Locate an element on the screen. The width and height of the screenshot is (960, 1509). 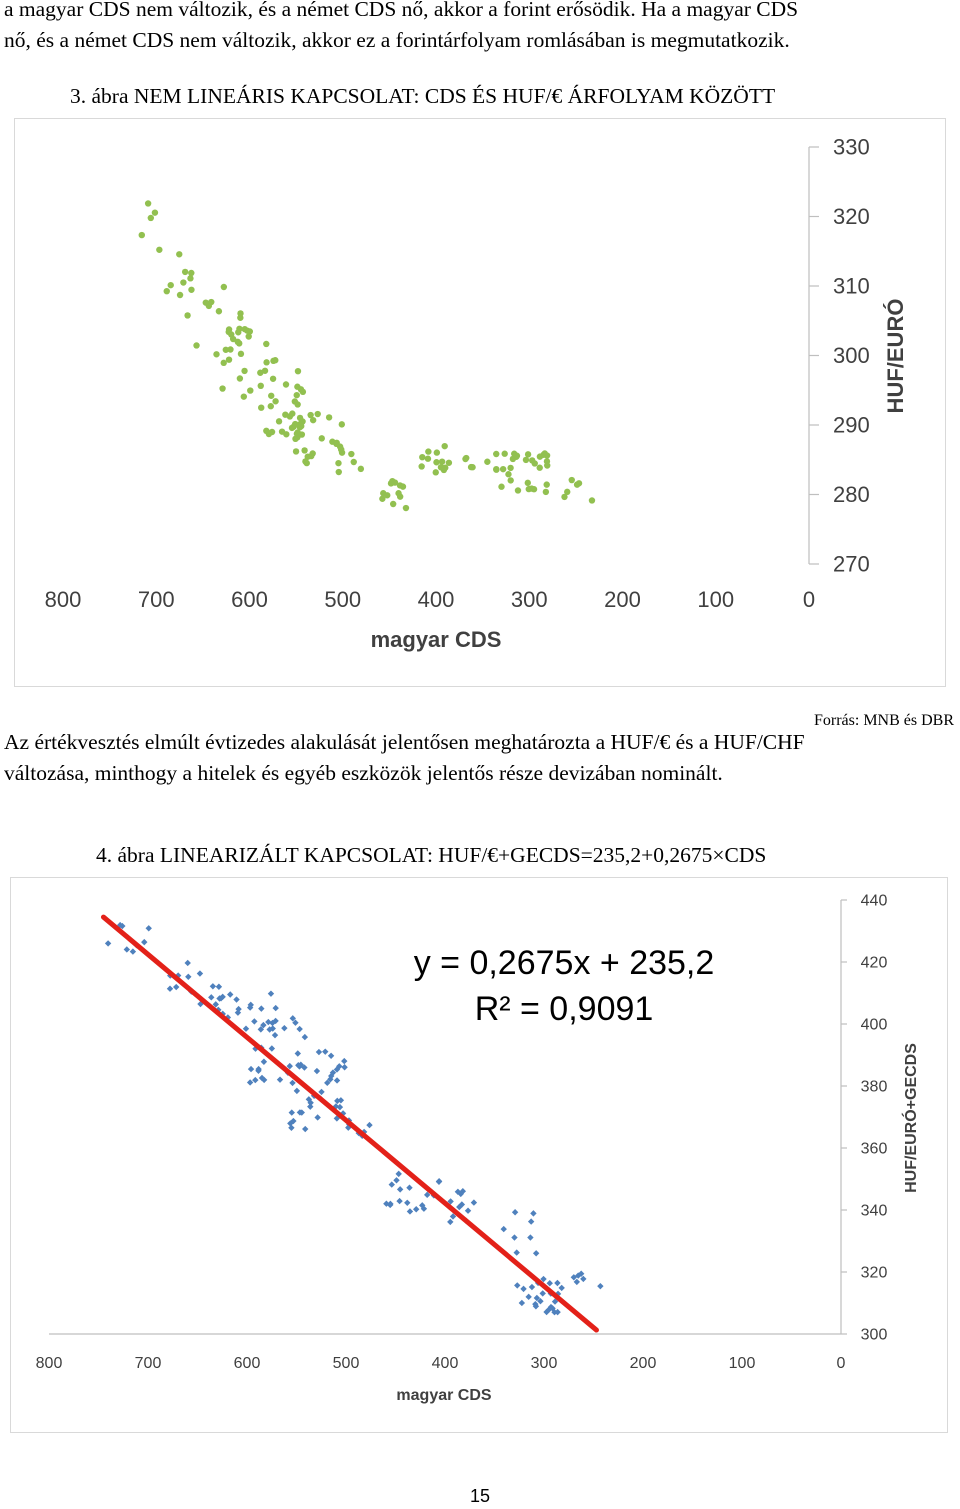
x-tick-label: 800 is located at coordinates (49, 1363).